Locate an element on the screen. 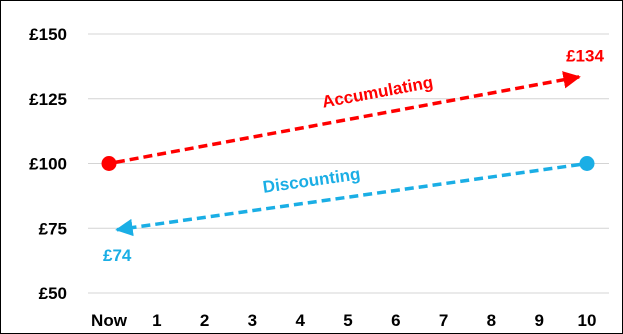 This screenshot has height=334, width=623. series-end-value-label: £134 is located at coordinates (585, 55).